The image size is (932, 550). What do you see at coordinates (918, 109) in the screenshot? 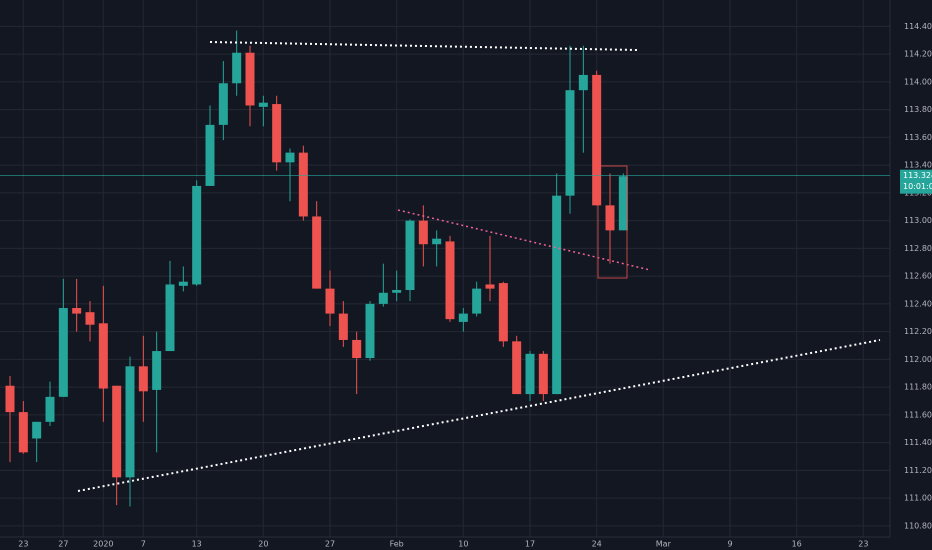
I see `y-tick-label: 113.800` at bounding box center [918, 109].